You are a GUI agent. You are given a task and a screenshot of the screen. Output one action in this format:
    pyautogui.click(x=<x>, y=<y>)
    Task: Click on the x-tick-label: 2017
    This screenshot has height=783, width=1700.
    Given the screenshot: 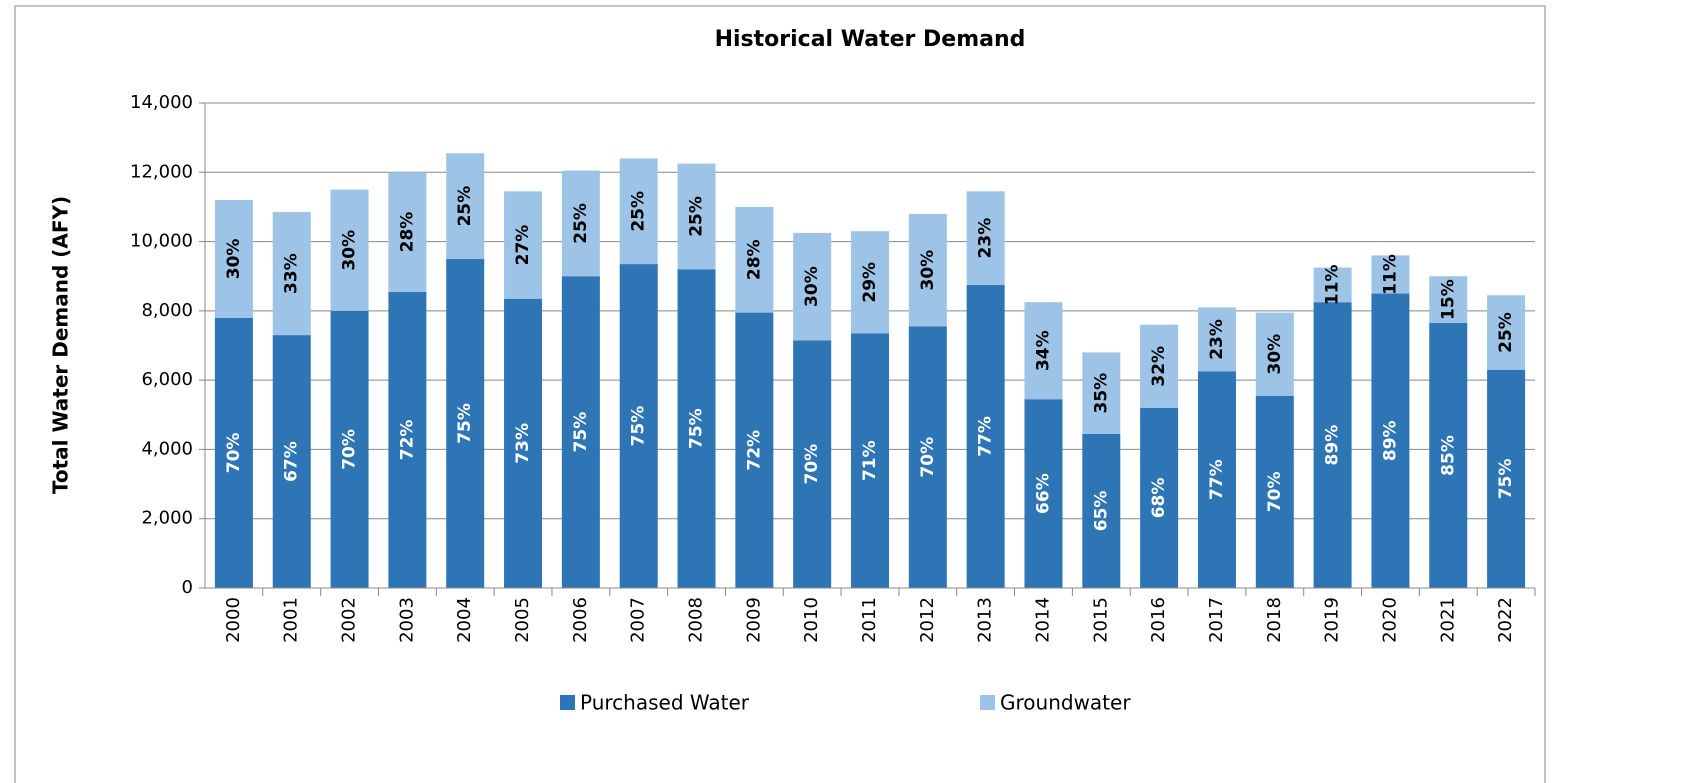 What is the action you would take?
    pyautogui.click(x=1216, y=620)
    